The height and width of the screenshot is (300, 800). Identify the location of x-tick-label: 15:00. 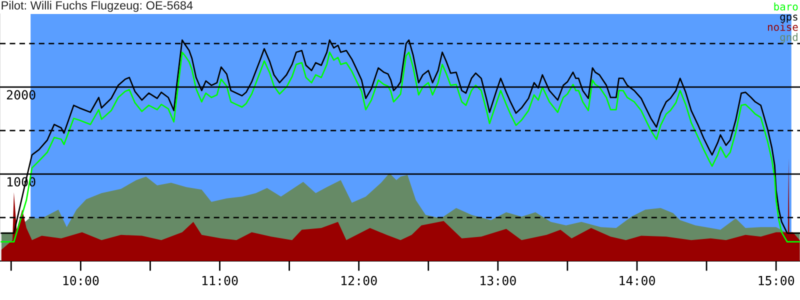
(776, 281).